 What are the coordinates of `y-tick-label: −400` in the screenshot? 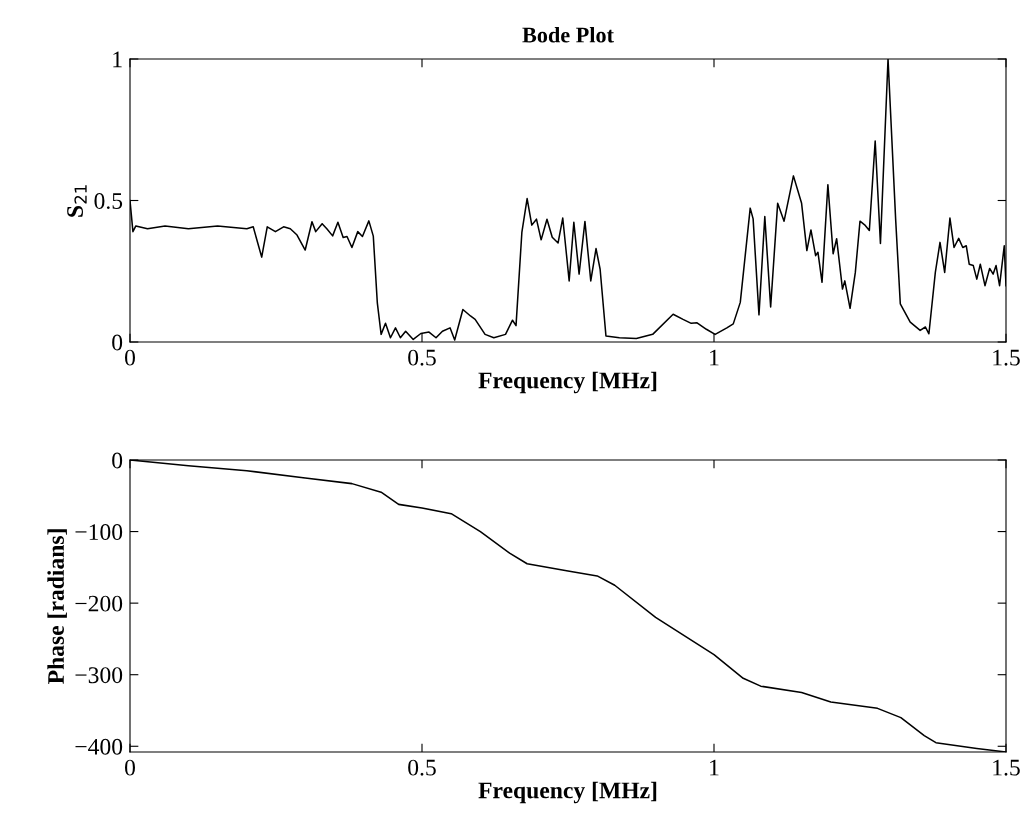 It's located at (99, 746).